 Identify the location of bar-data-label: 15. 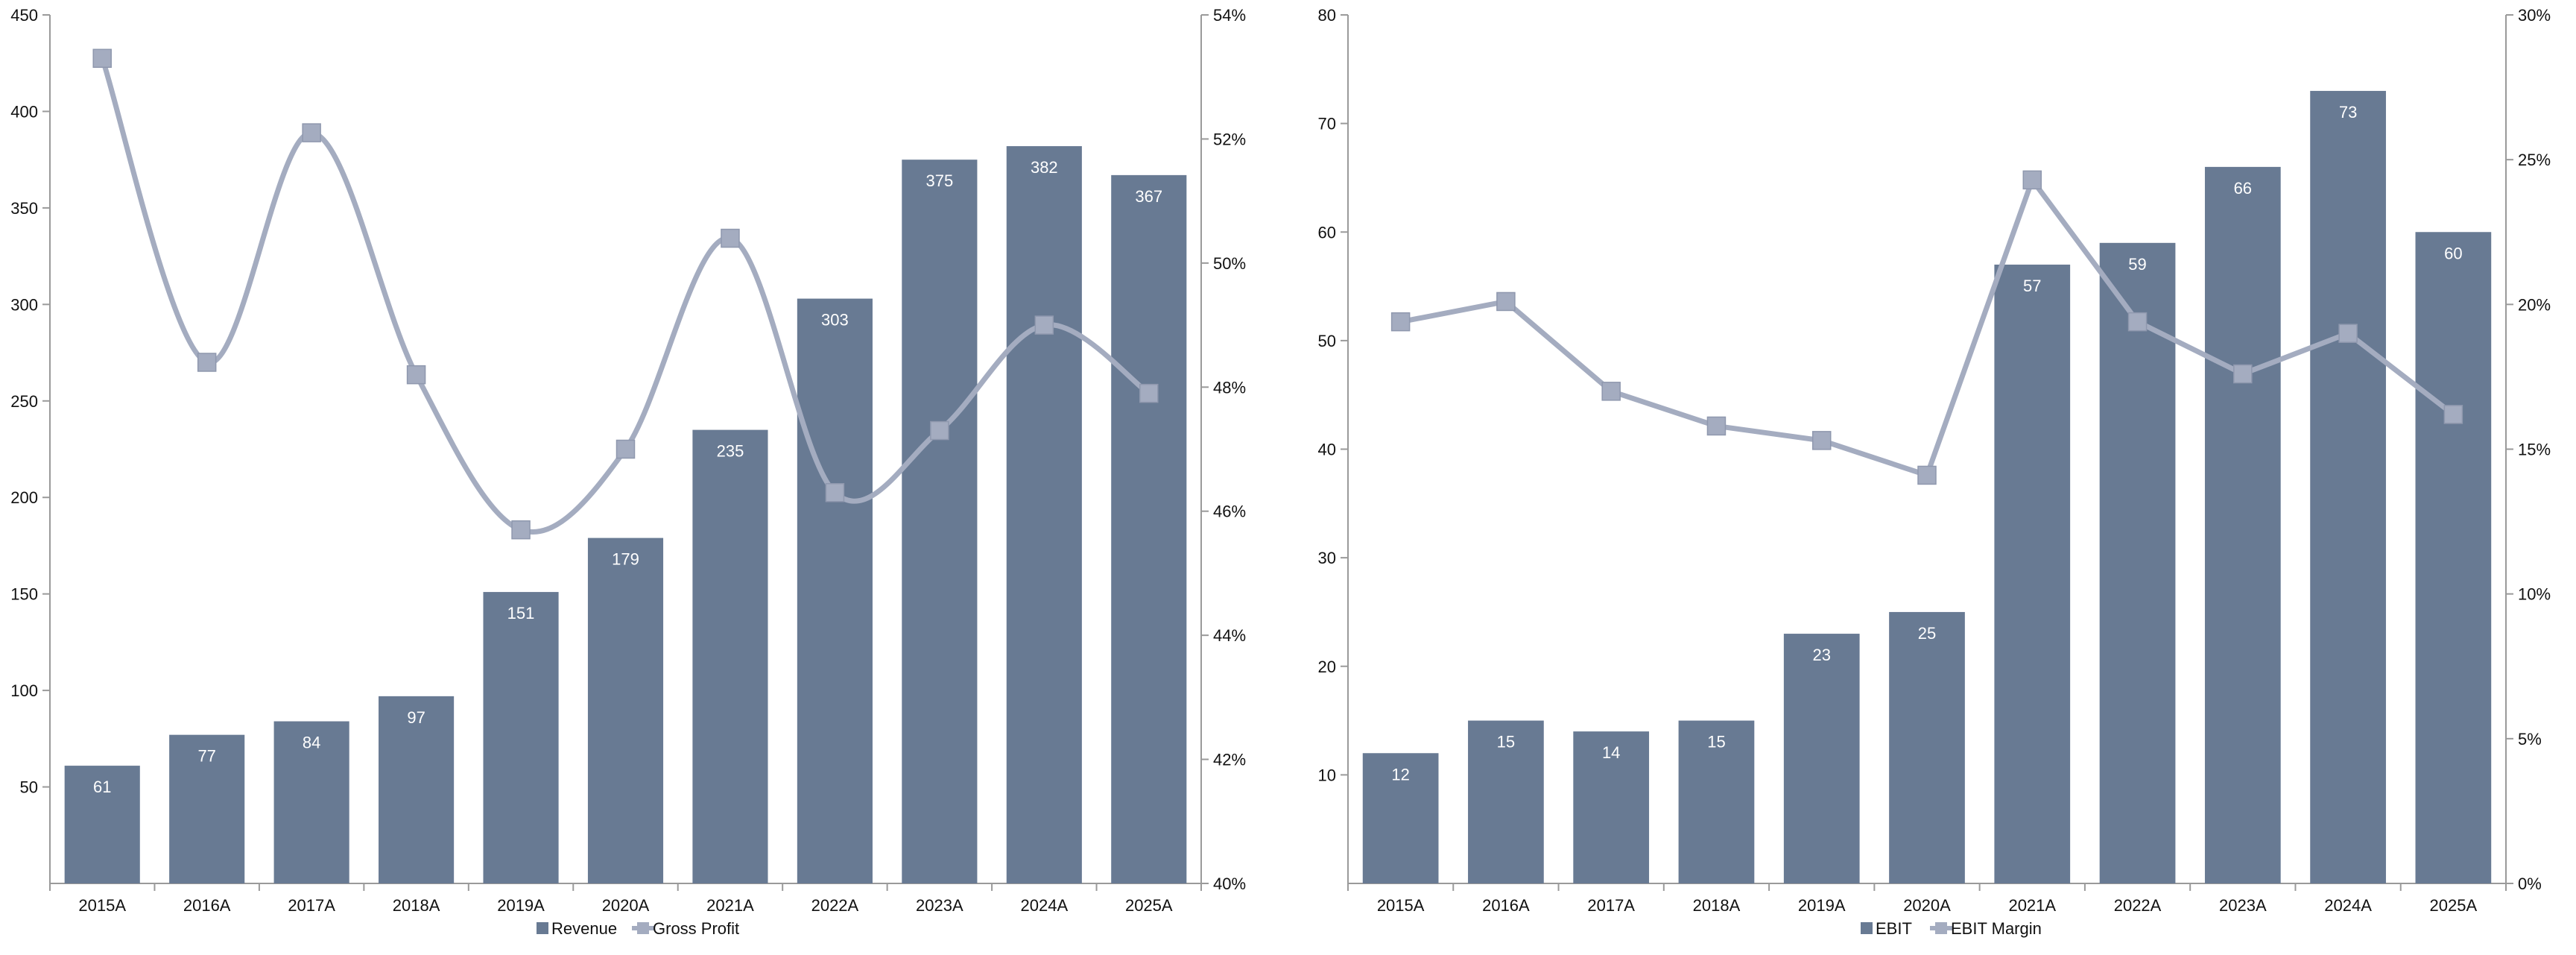
(1506, 742).